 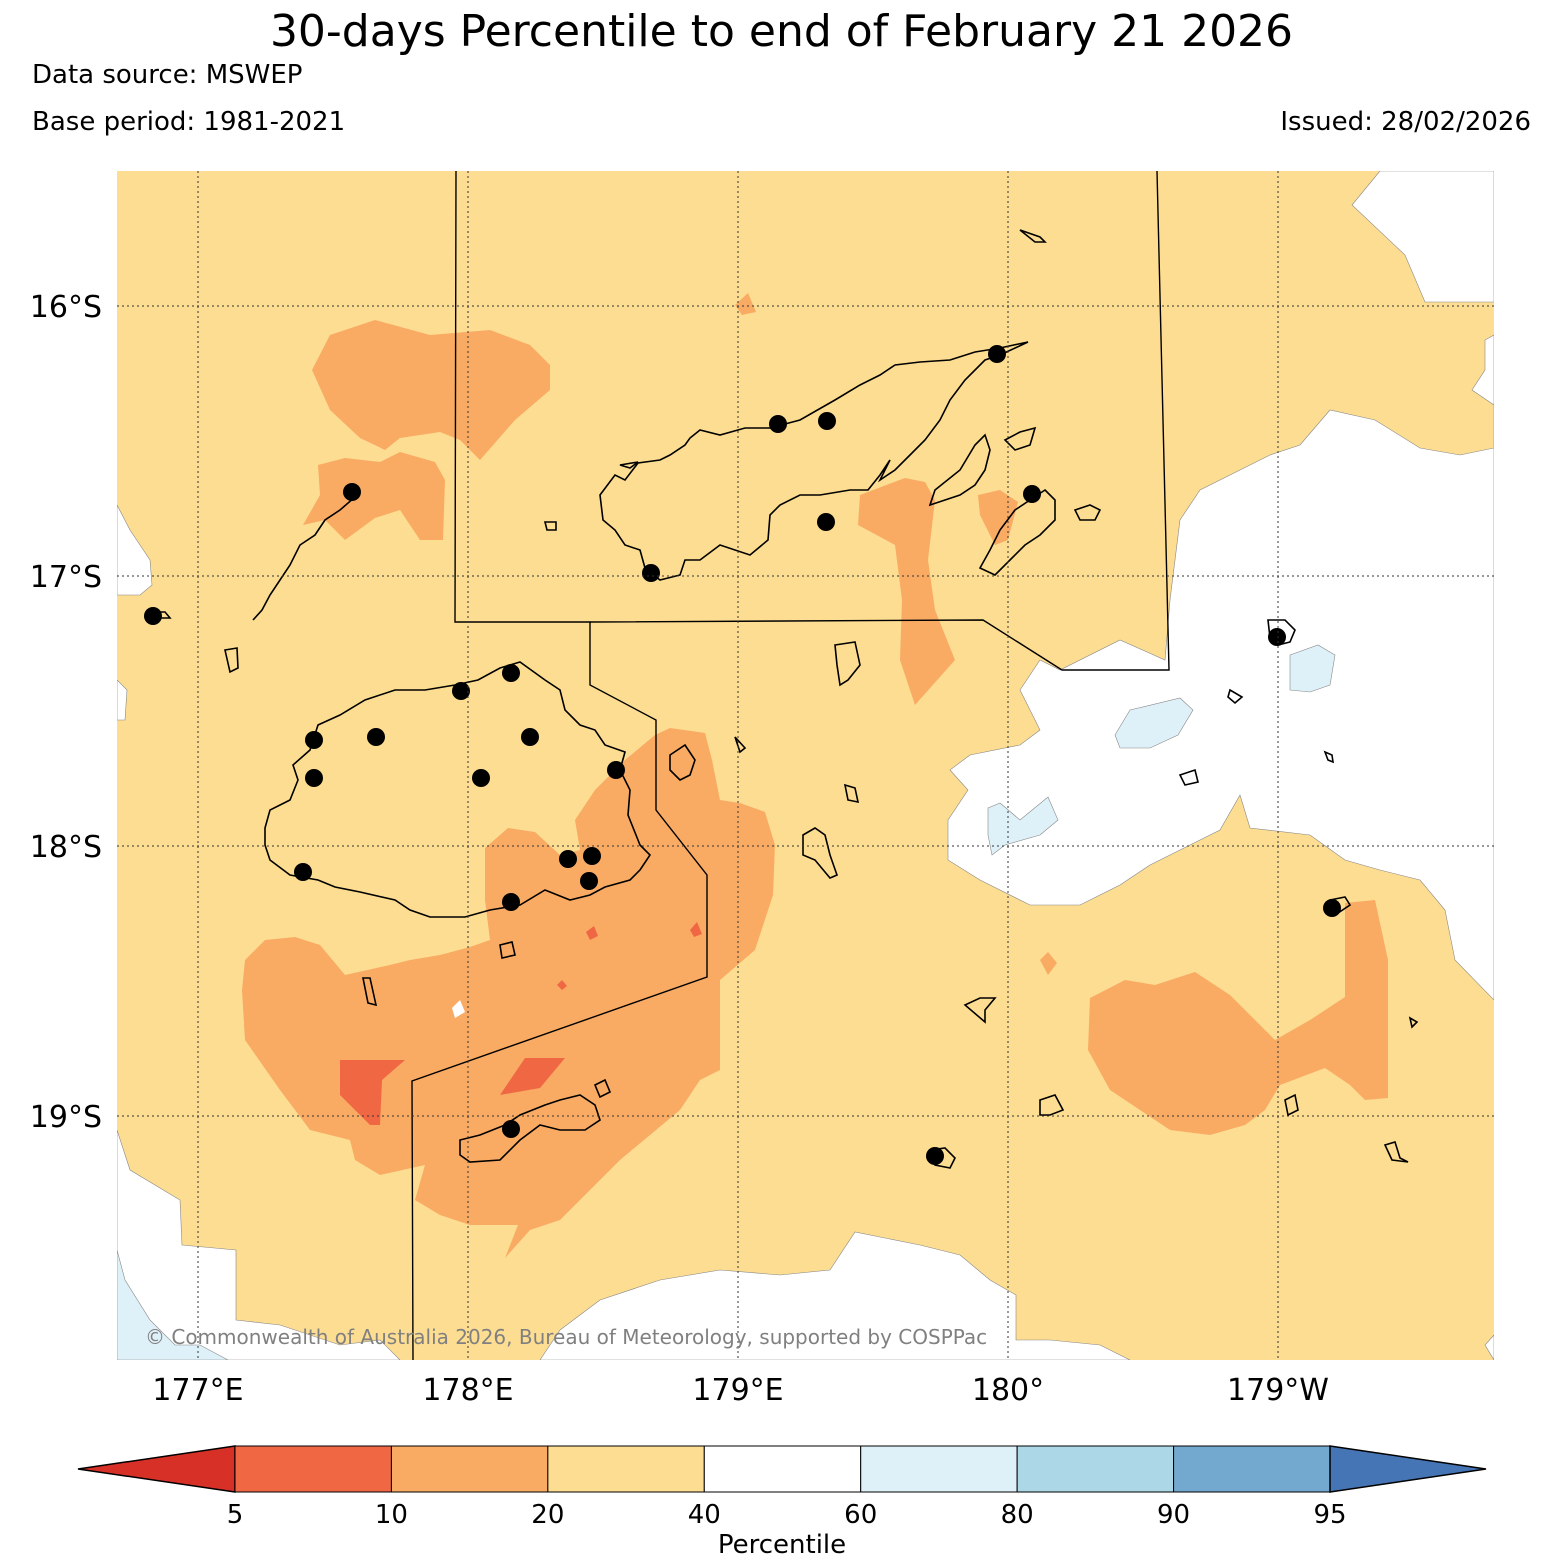 What do you see at coordinates (66, 847) in the screenshot?
I see `lat-label-18s: 18°S` at bounding box center [66, 847].